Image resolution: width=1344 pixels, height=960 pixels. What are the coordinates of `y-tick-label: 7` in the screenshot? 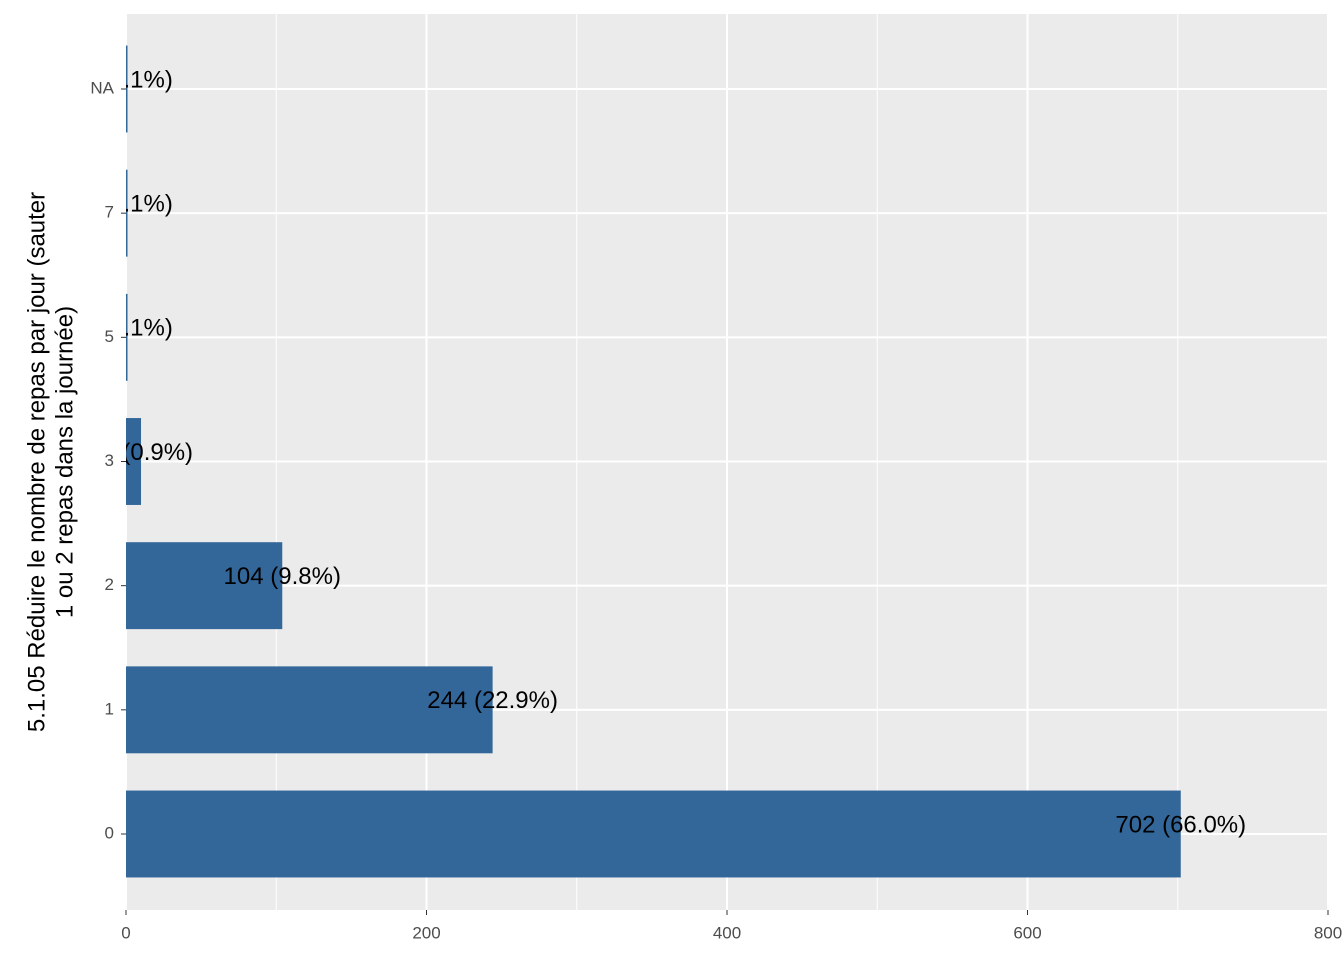 It's located at (109, 212).